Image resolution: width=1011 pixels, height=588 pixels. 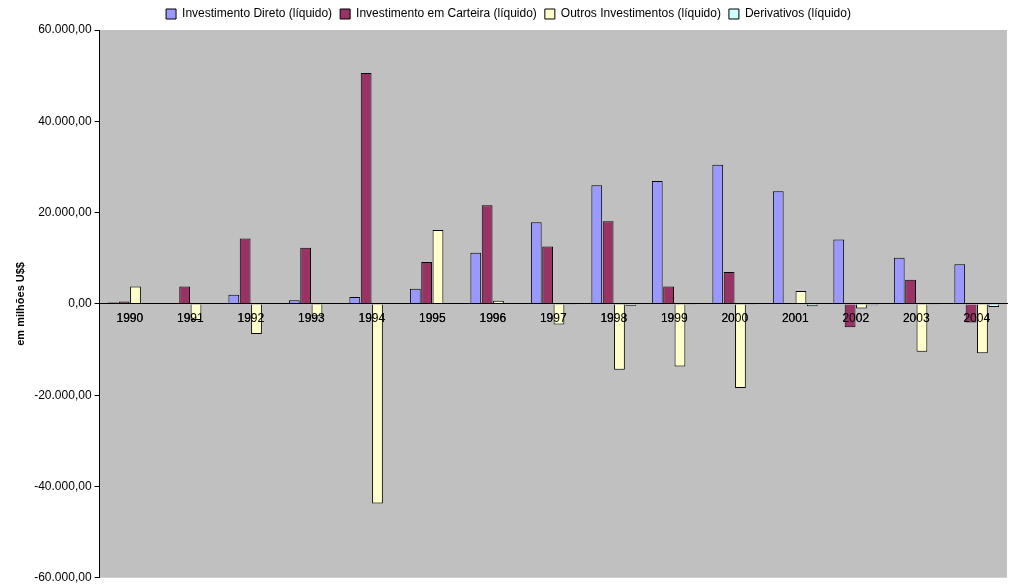 I want to click on y-tick-label: -40.000,00, so click(x=63, y=485).